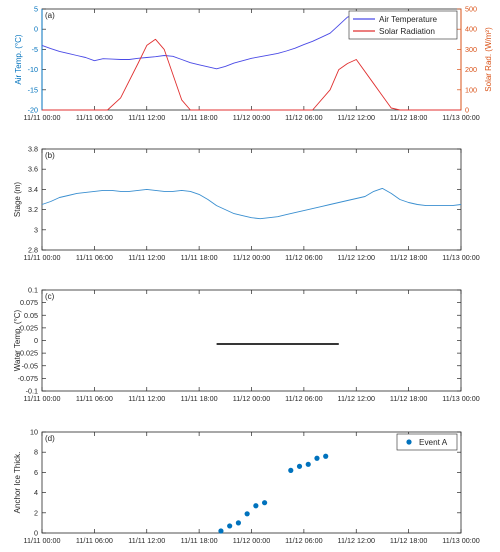 This screenshot has width=500, height=552. What do you see at coordinates (34, 432) in the screenshot?
I see `panel-d-ytick-label: 10` at bounding box center [34, 432].